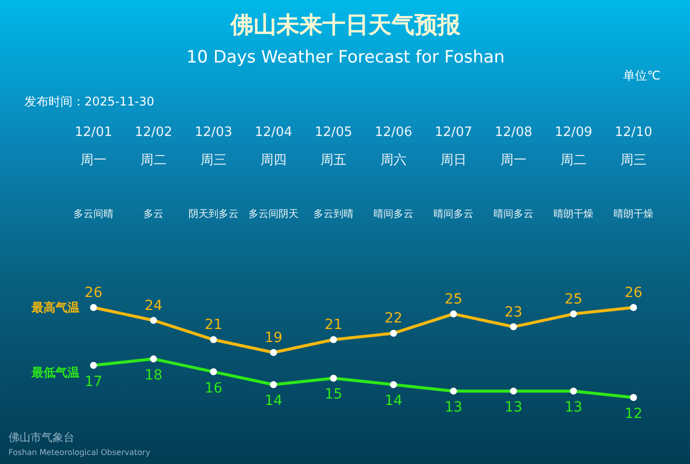 The image size is (690, 464). I want to click on text: 多云间阴天, so click(273, 214).